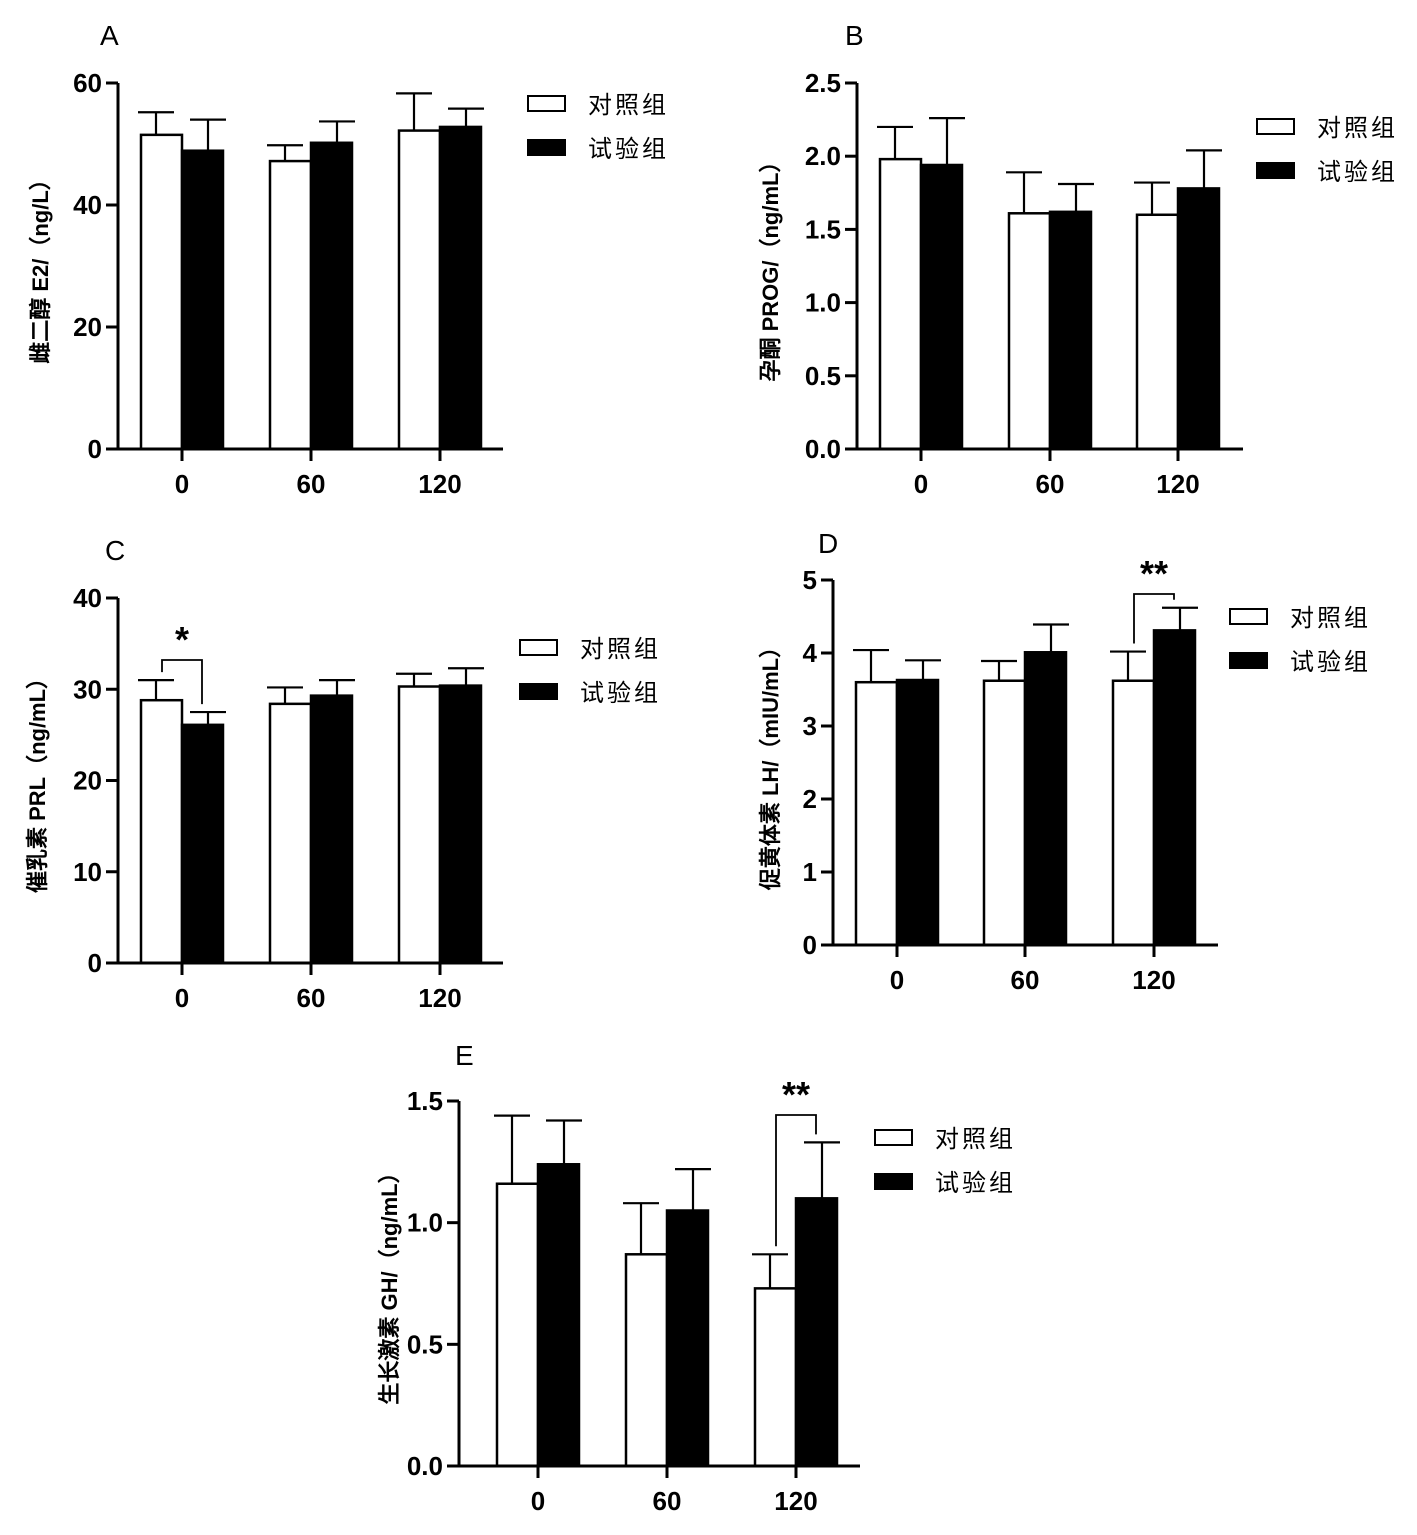 Image resolution: width=1417 pixels, height=1535 pixels. What do you see at coordinates (796, 1094) in the screenshot?
I see `significance-marker: **` at bounding box center [796, 1094].